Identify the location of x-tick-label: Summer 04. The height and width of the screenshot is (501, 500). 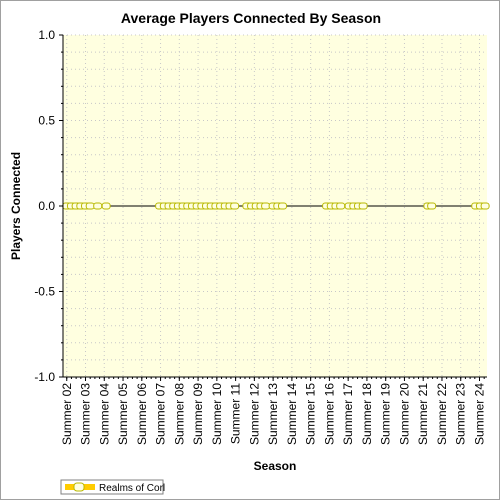
(104, 414).